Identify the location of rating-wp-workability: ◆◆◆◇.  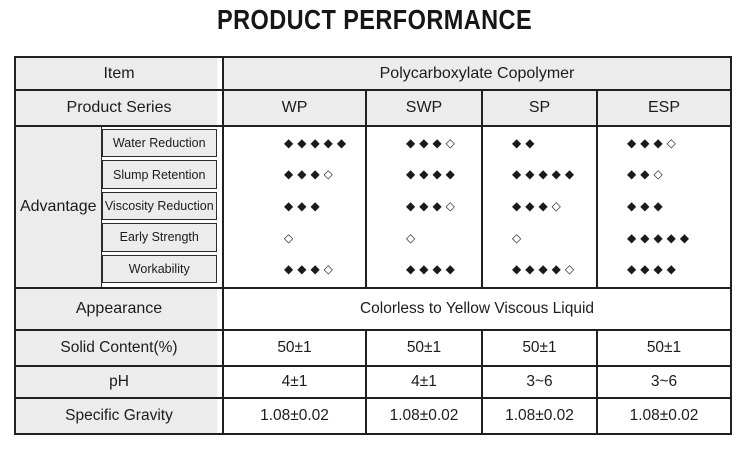
(310, 269).